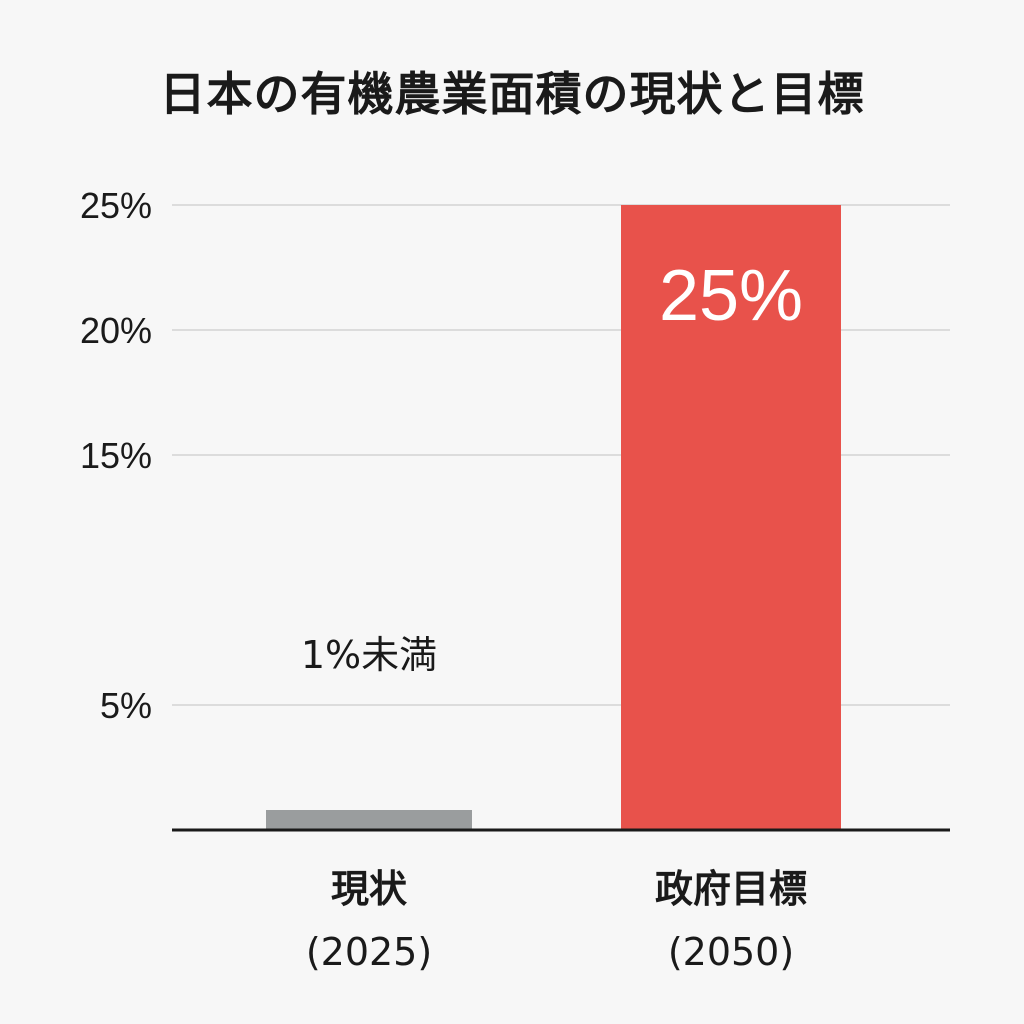  What do you see at coordinates (116, 205) in the screenshot?
I see `y-tick-label: 25%` at bounding box center [116, 205].